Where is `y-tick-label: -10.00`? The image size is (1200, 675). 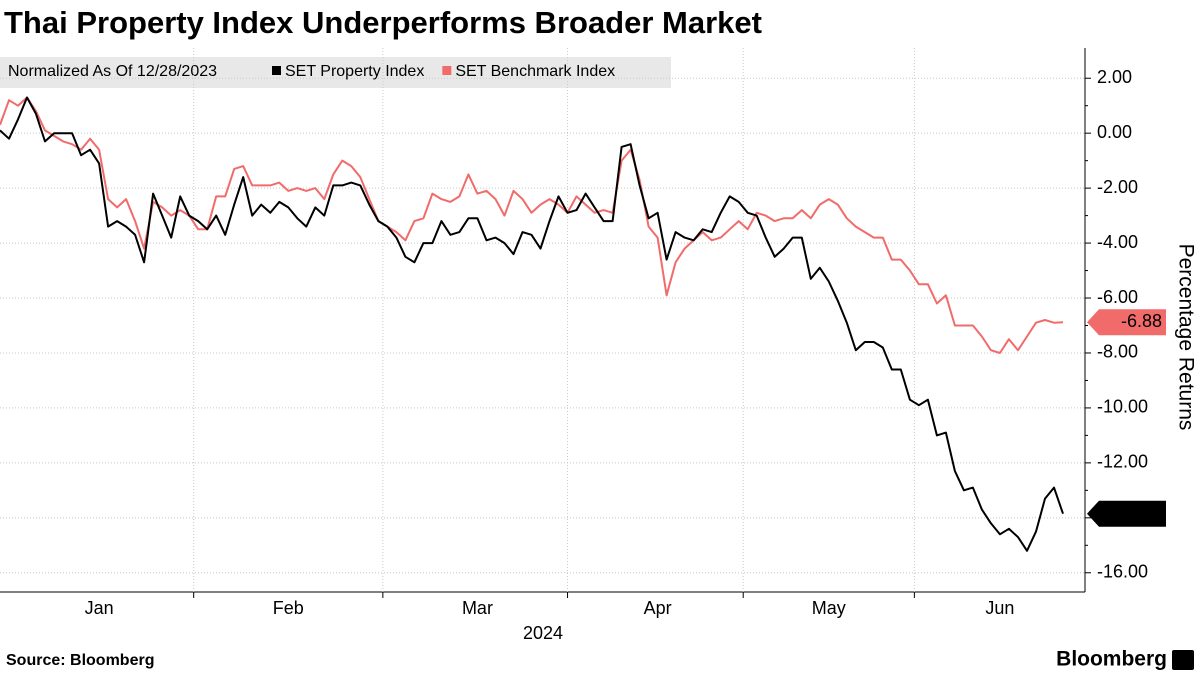
y-tick-label: -10.00 is located at coordinates (1122, 407).